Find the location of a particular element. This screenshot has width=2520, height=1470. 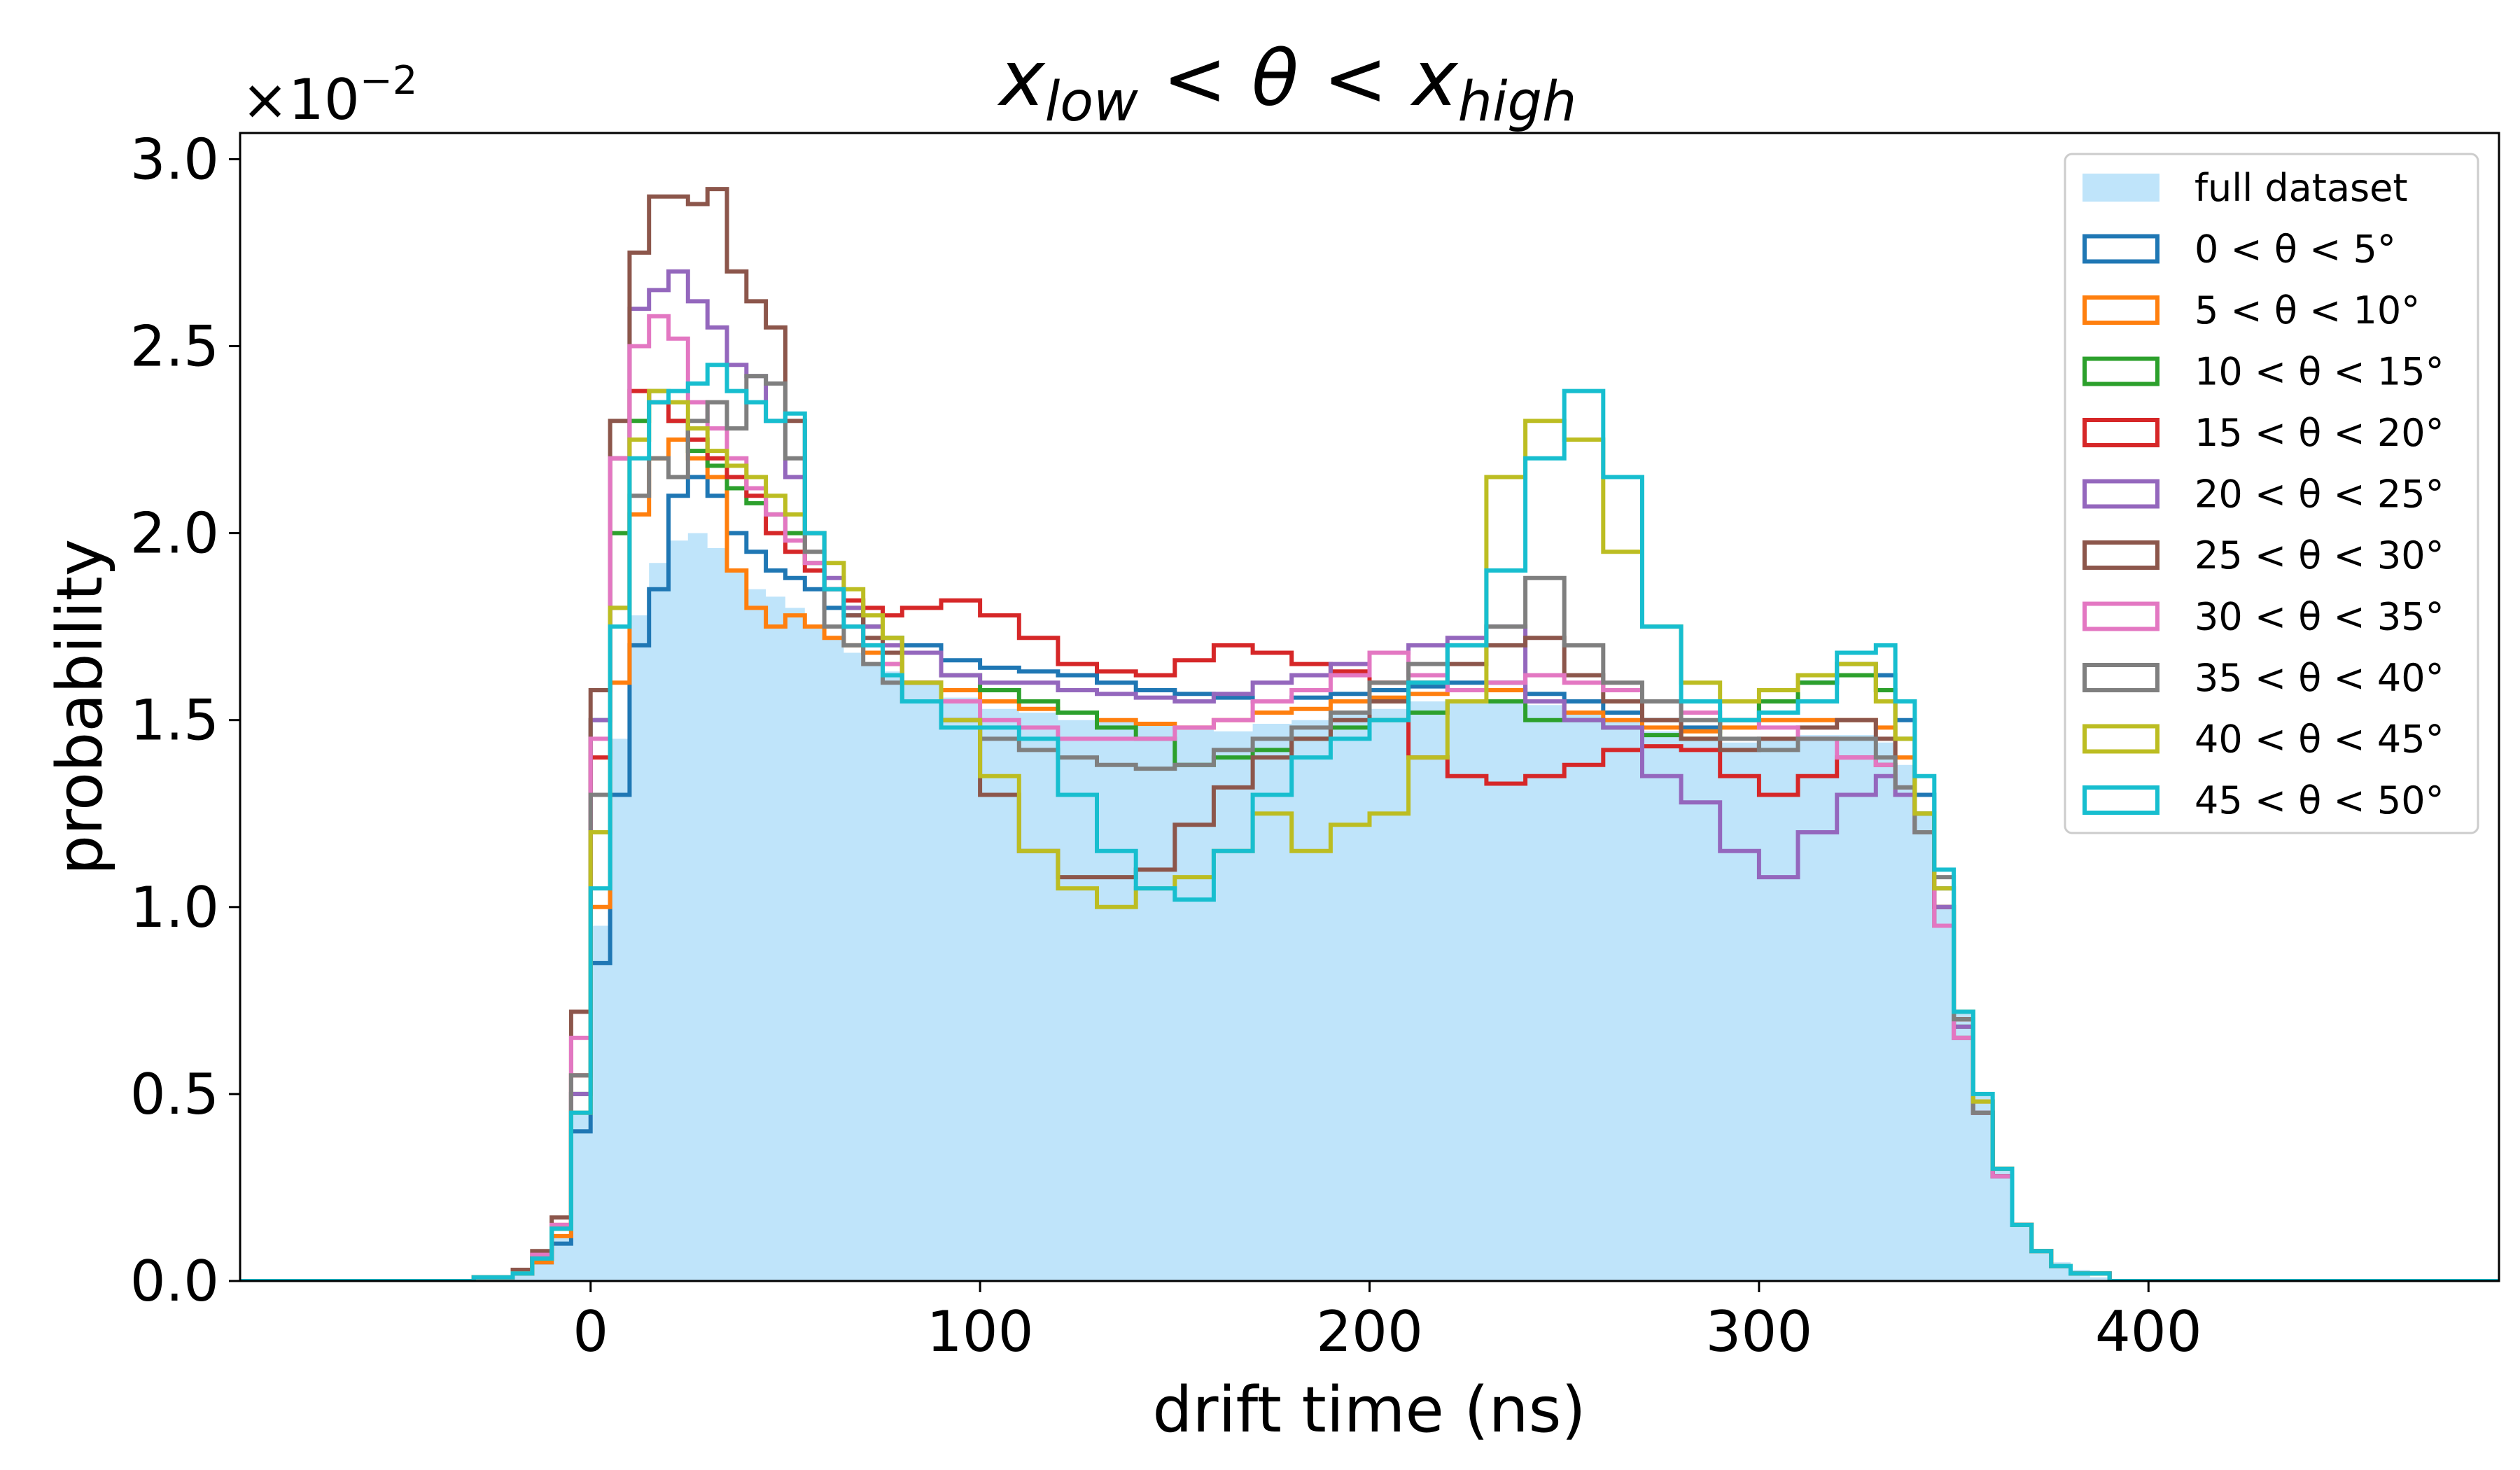

y-tick-label-6: 3.0 is located at coordinates (174, 159).